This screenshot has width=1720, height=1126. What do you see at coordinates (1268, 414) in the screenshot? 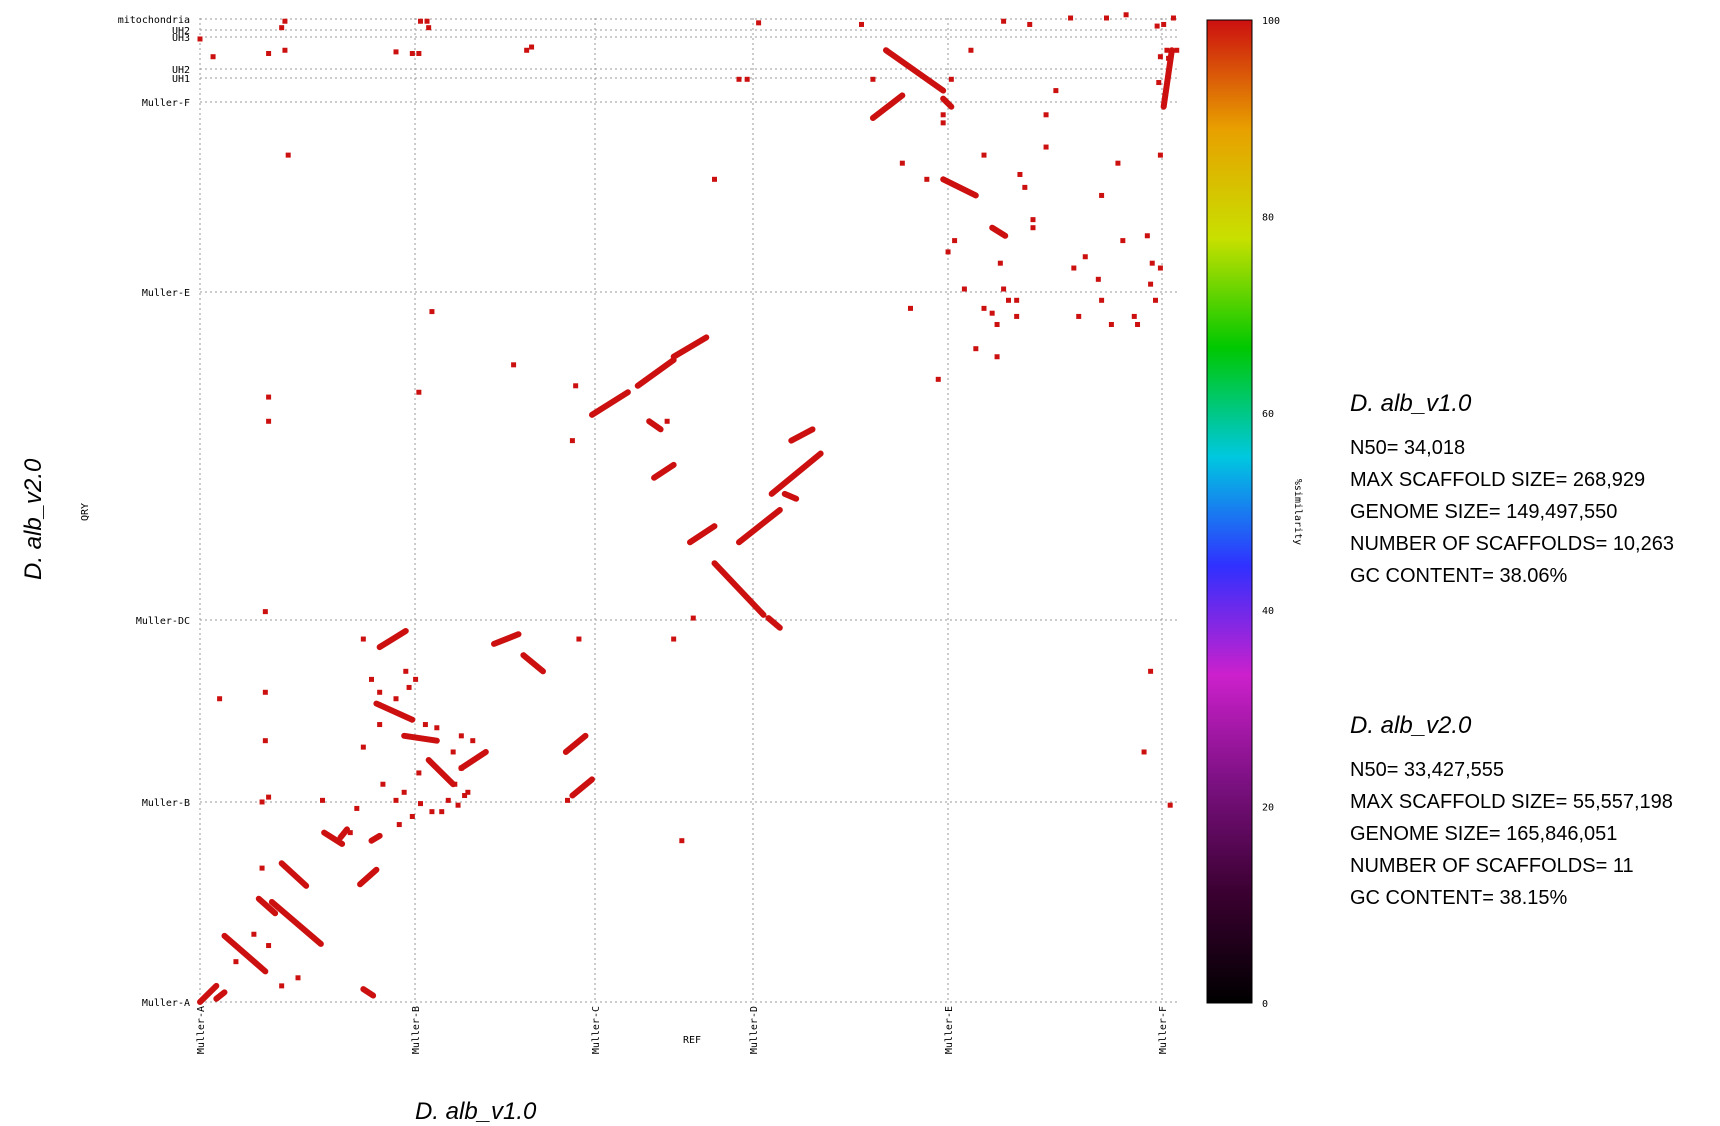
I see `colorbar-tick-label: 60` at bounding box center [1268, 414].